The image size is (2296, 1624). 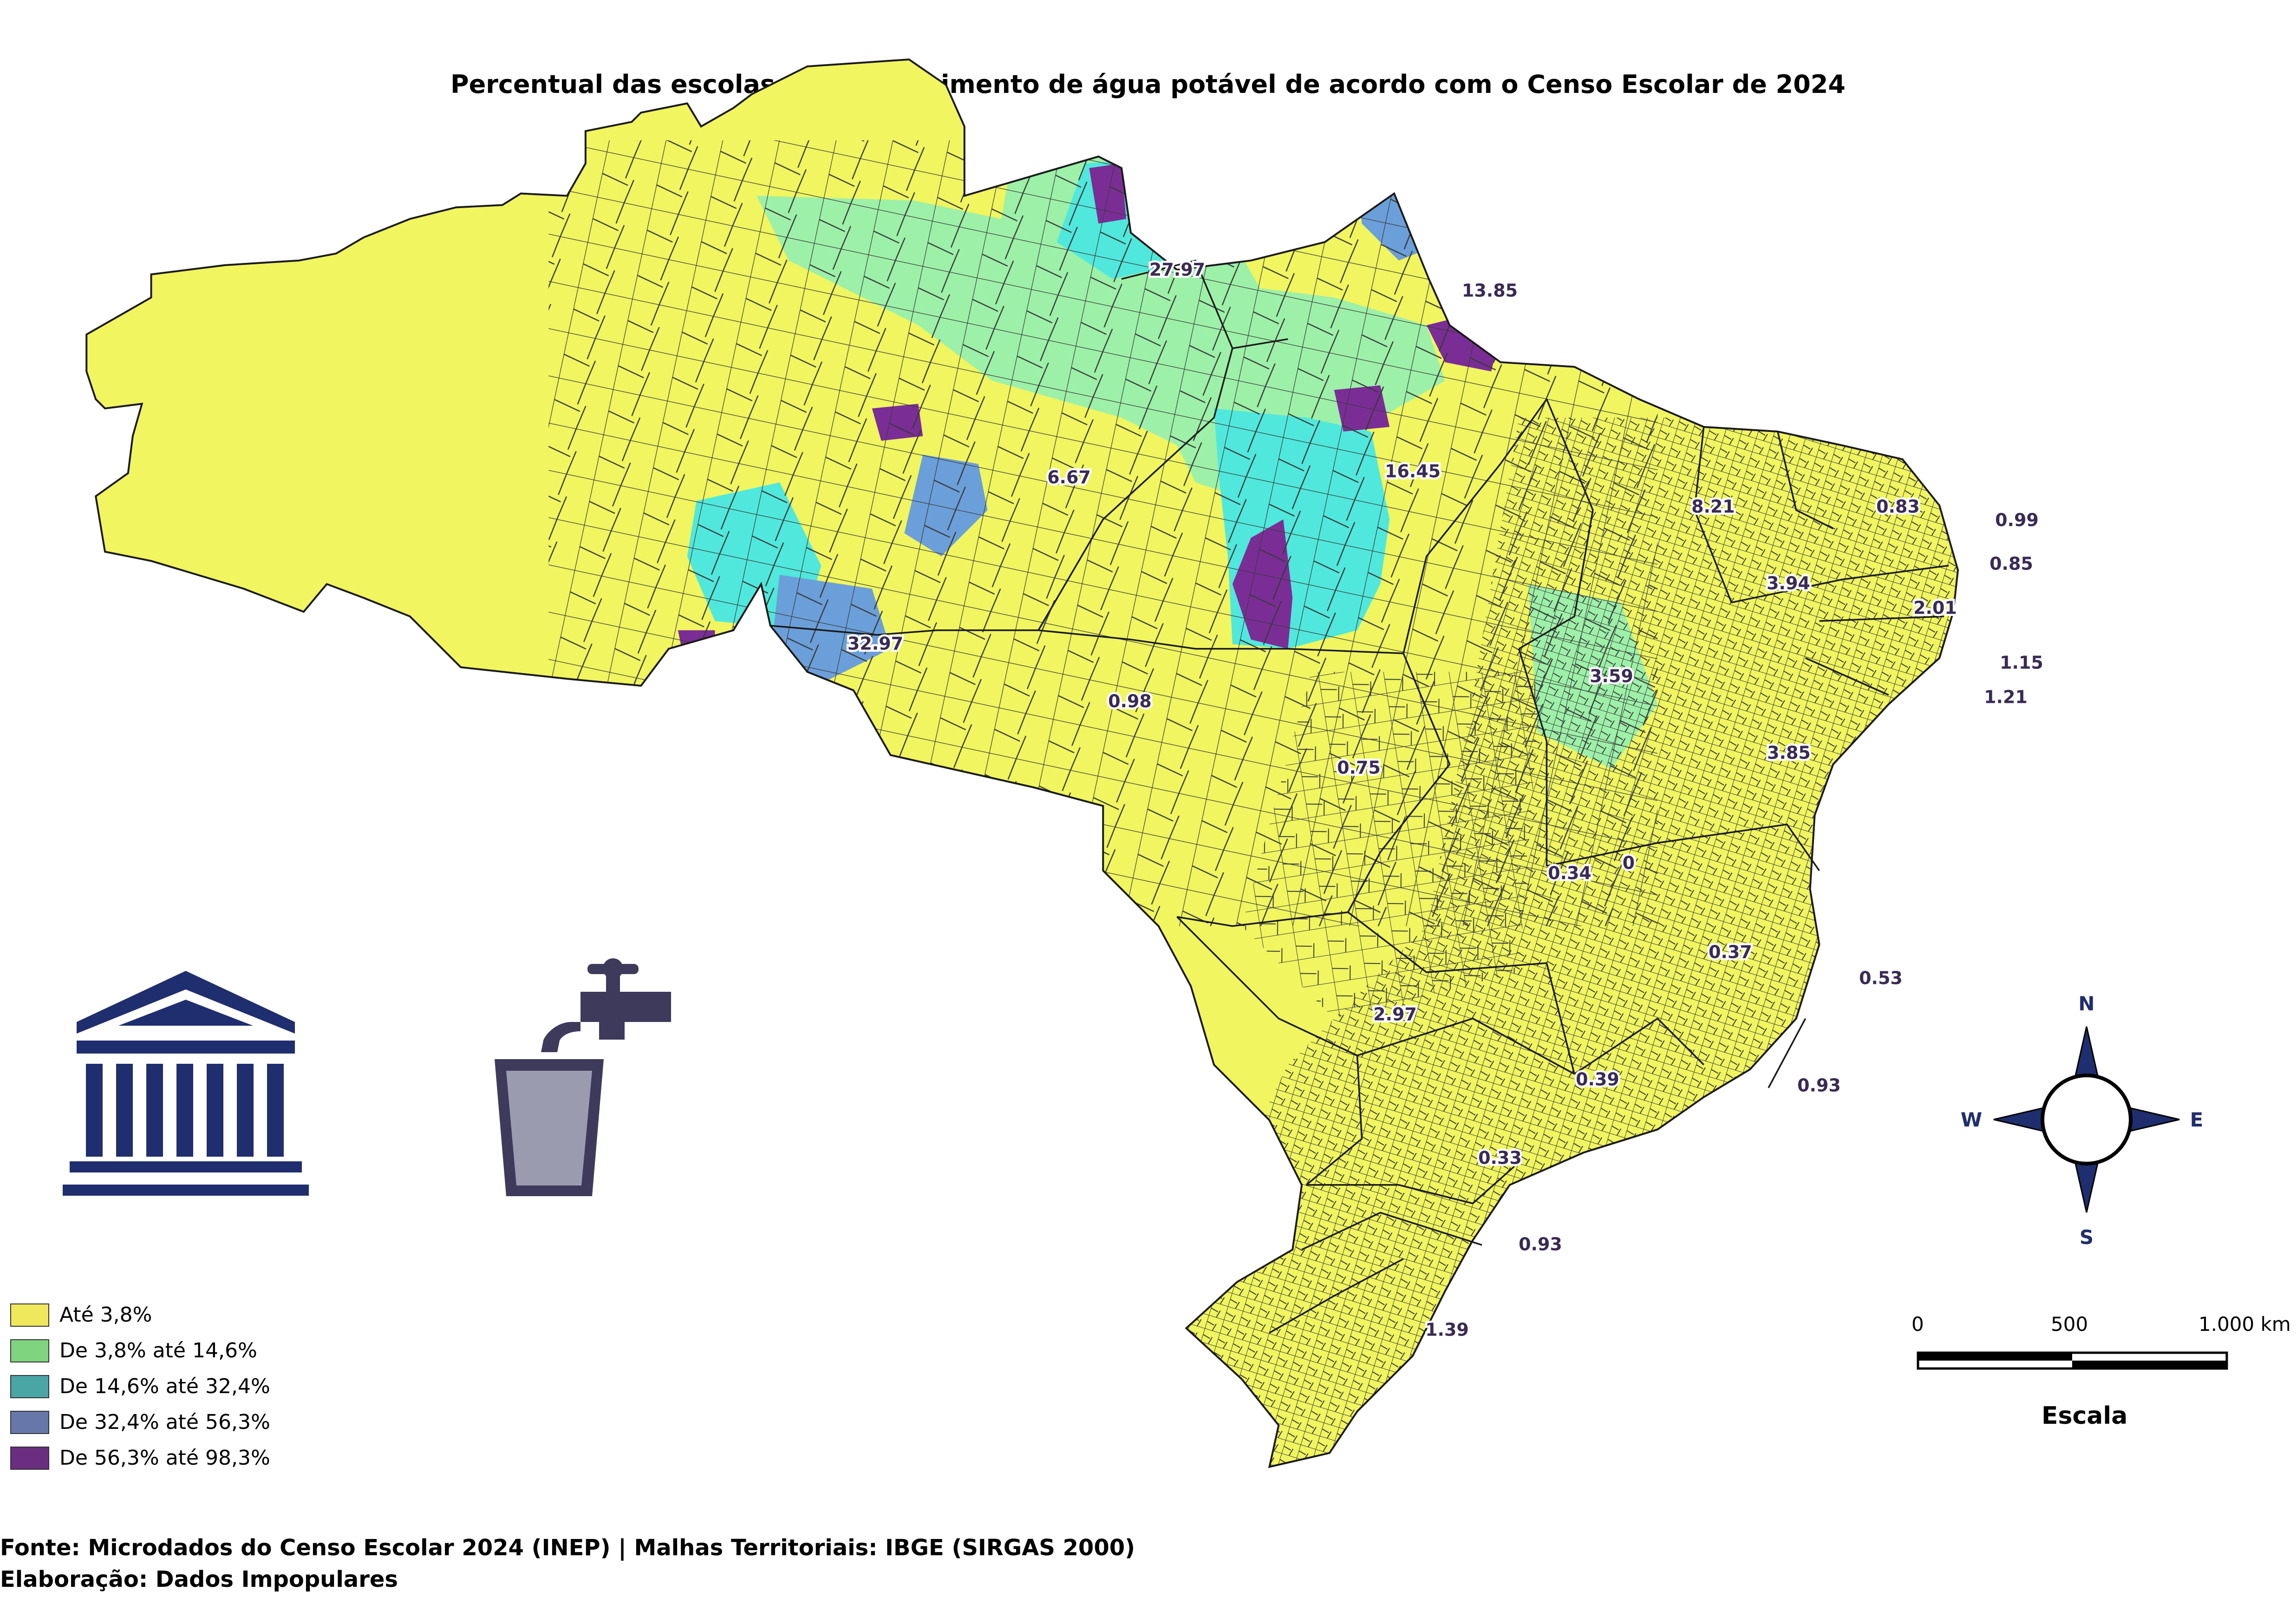 I want to click on scale-tick-1000: 1.000 km, so click(x=2244, y=1325).